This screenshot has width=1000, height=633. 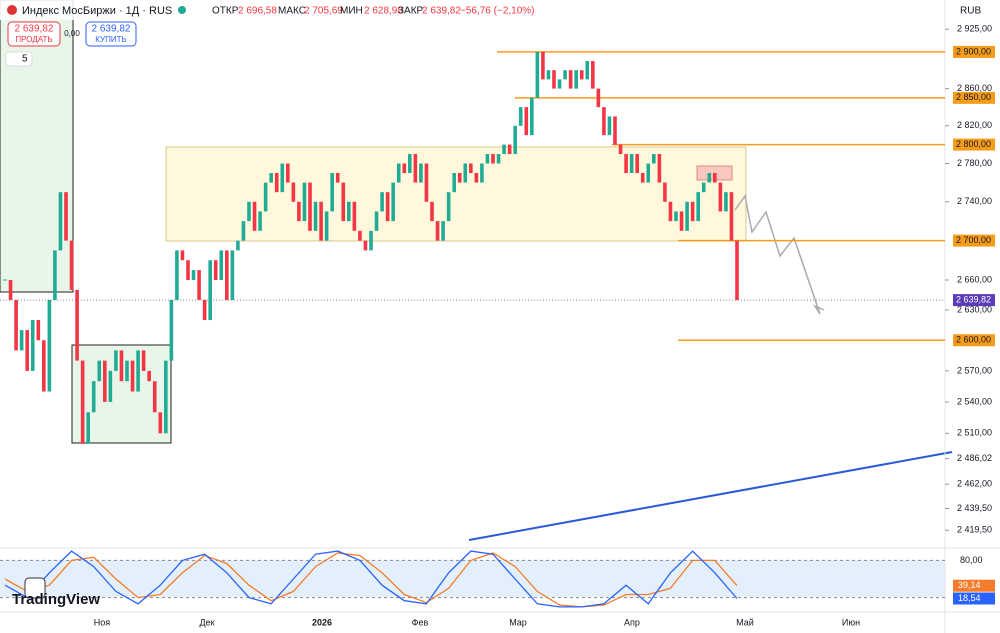 I want to click on level-label: 2 600,00, so click(x=973, y=340).